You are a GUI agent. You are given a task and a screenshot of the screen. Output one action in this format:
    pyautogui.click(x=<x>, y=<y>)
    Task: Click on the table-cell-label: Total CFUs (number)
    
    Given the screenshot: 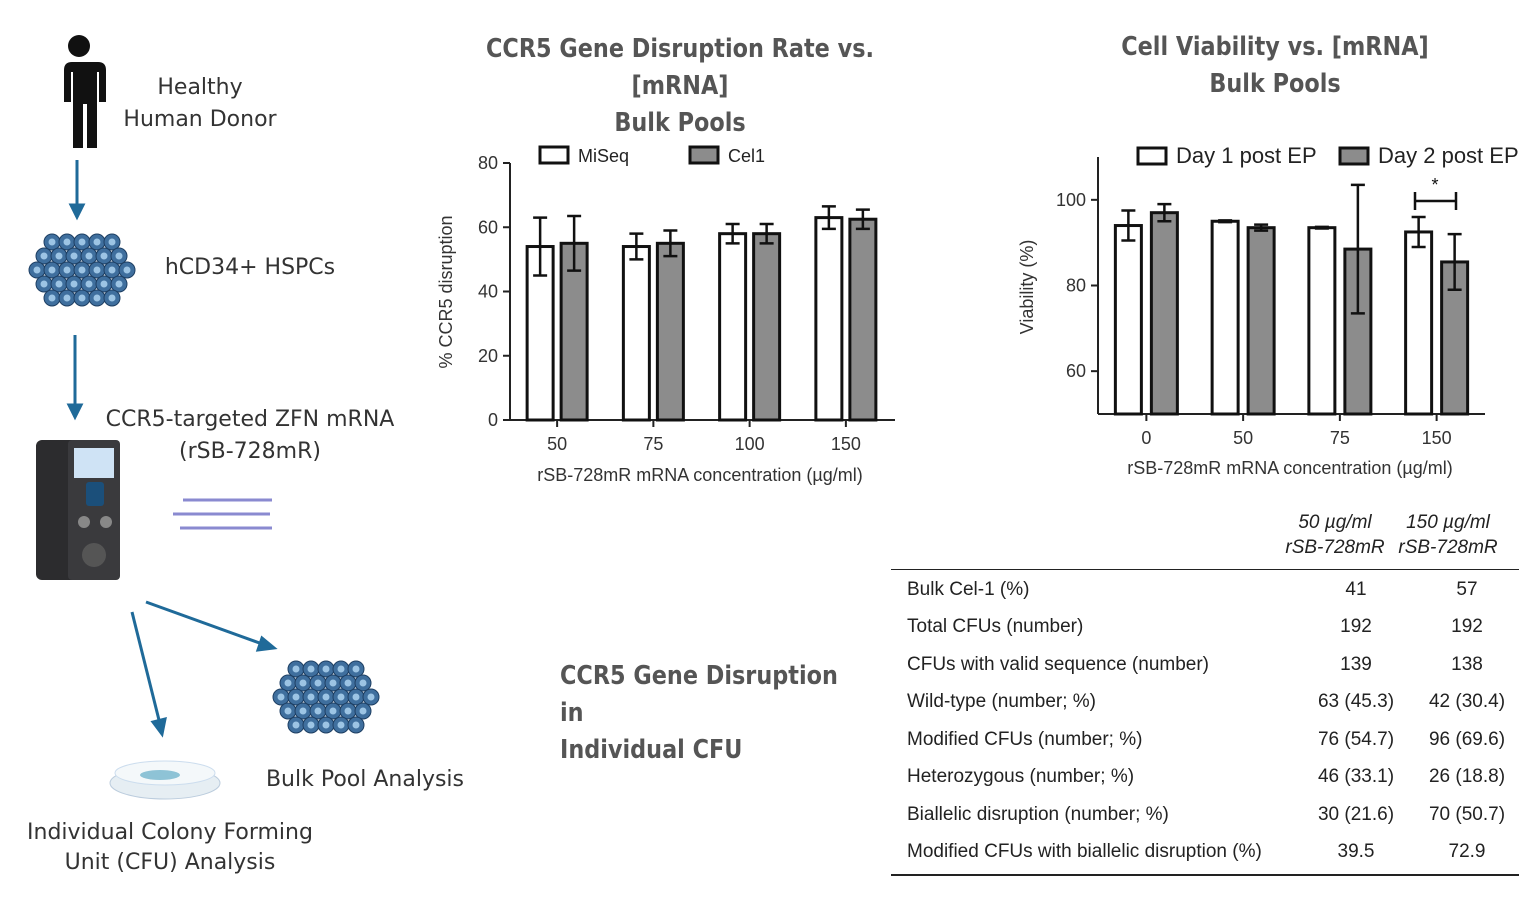 What is the action you would take?
    pyautogui.click(x=995, y=627)
    